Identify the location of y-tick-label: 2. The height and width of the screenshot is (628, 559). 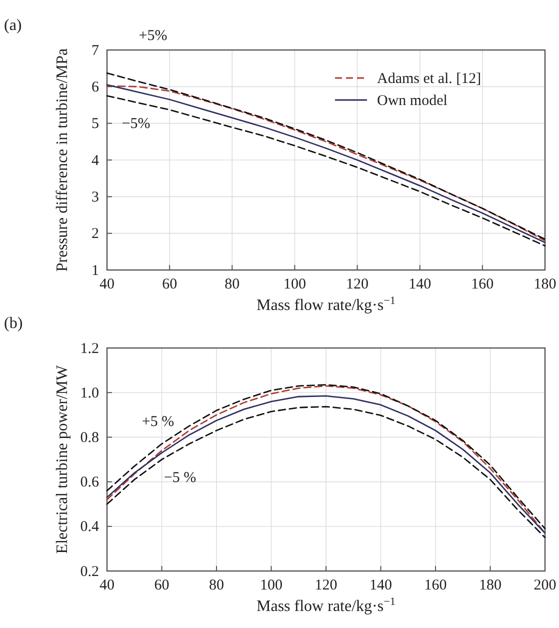
(95, 234).